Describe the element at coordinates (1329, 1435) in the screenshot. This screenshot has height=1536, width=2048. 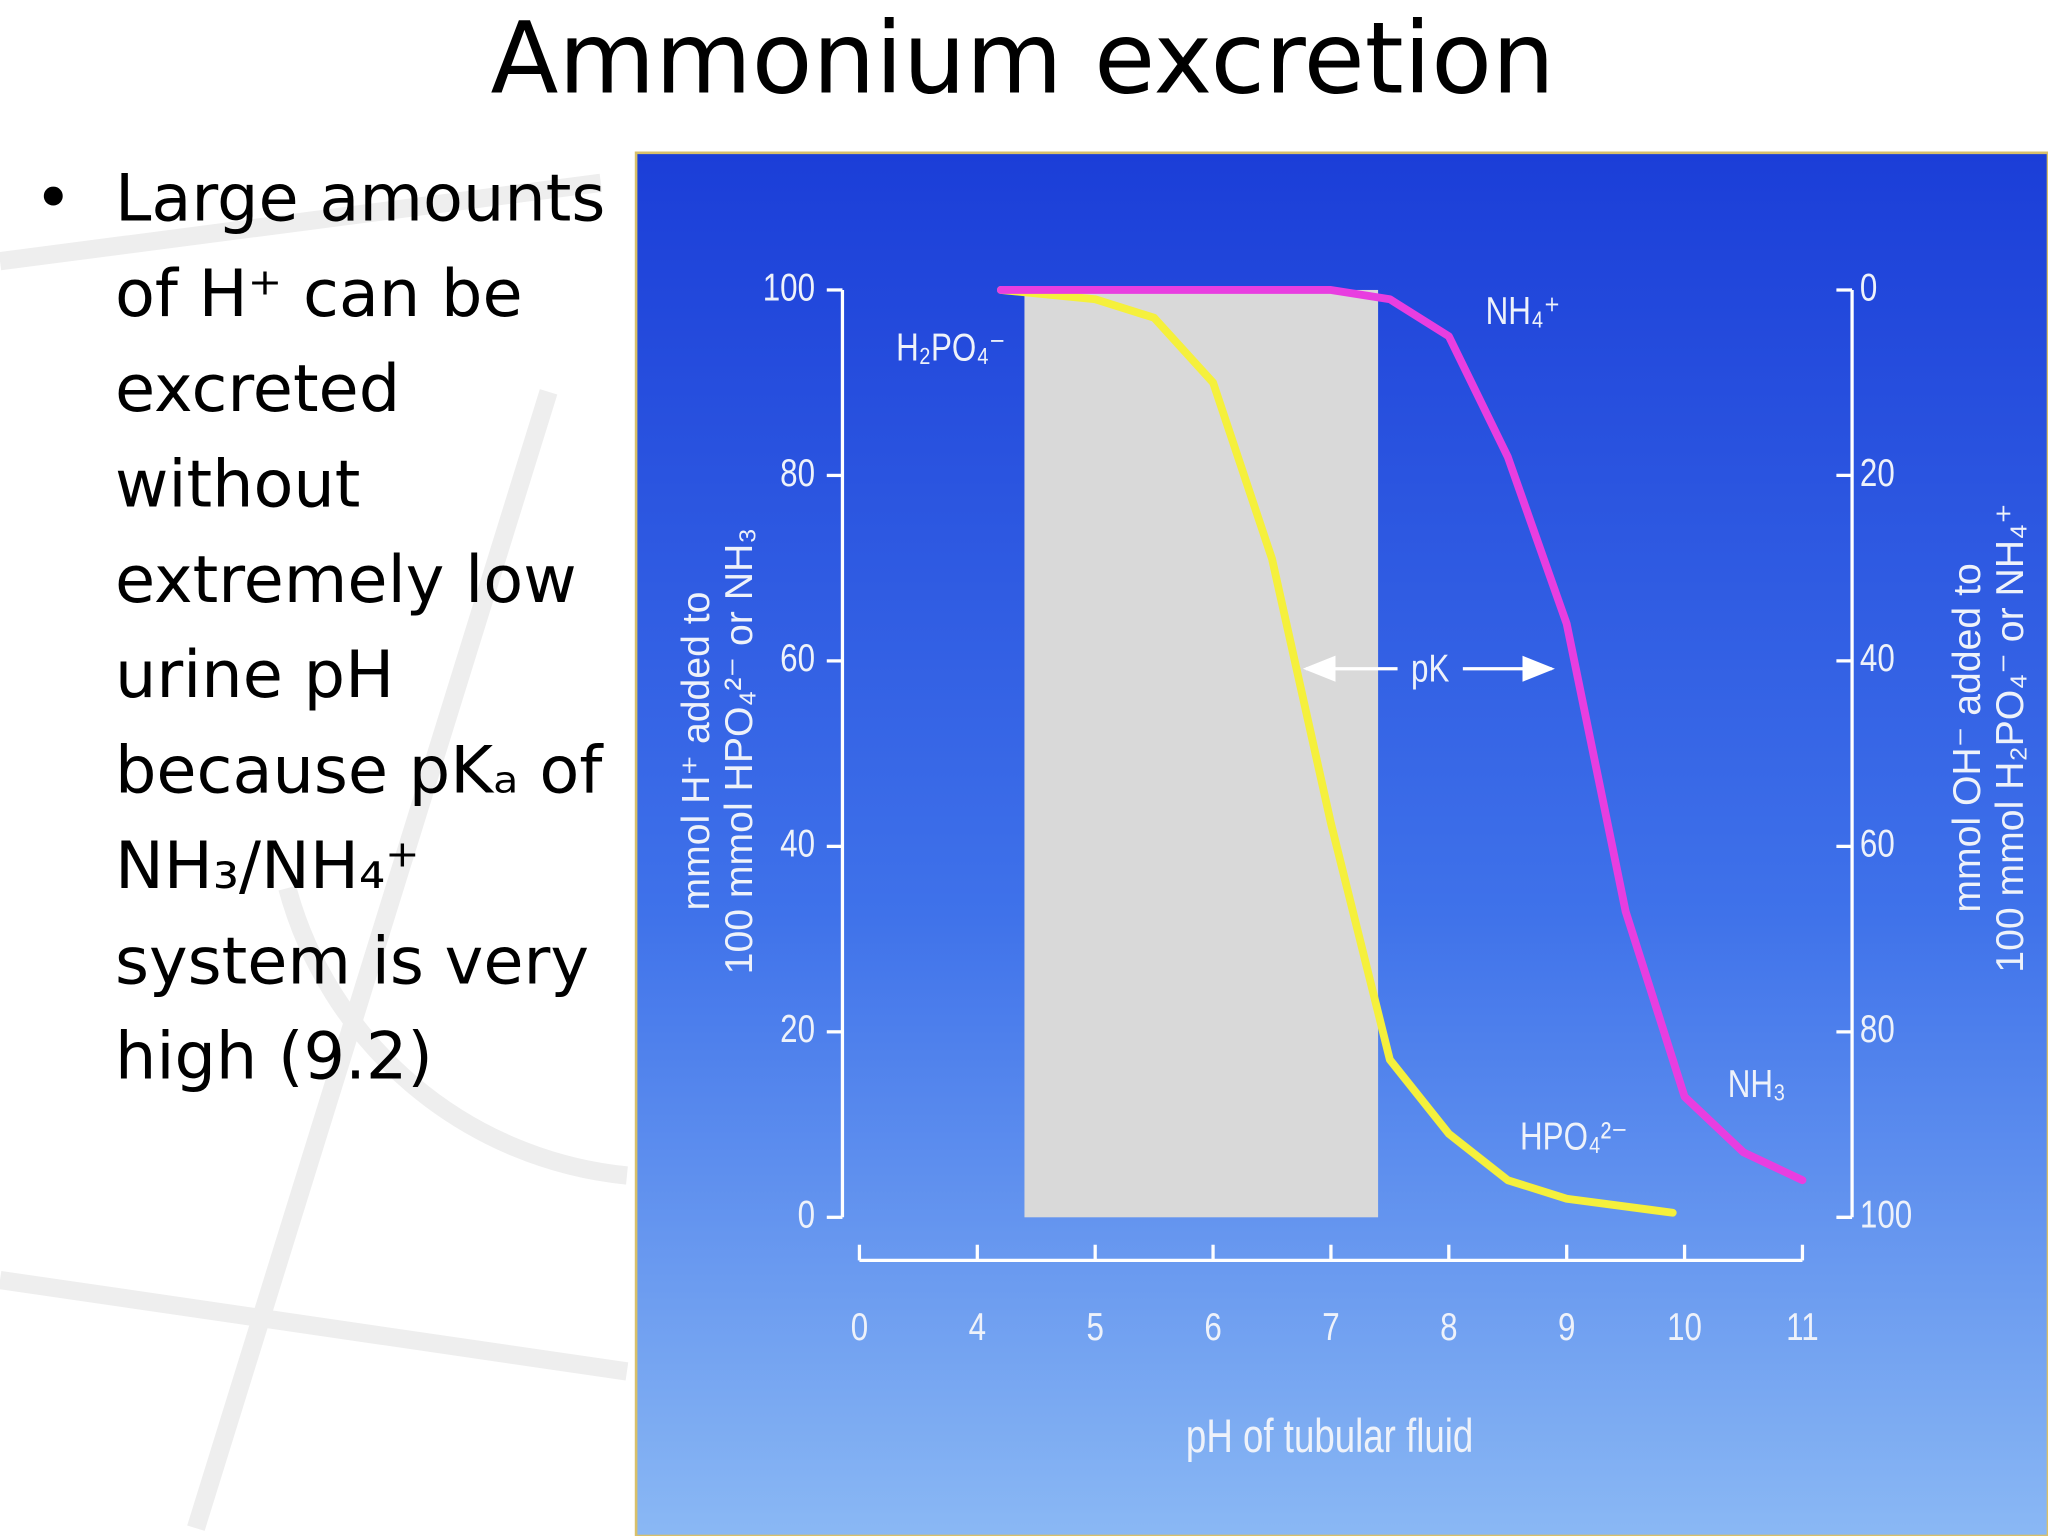
I see `x-axis-label: pH of tubular fluid` at that location.